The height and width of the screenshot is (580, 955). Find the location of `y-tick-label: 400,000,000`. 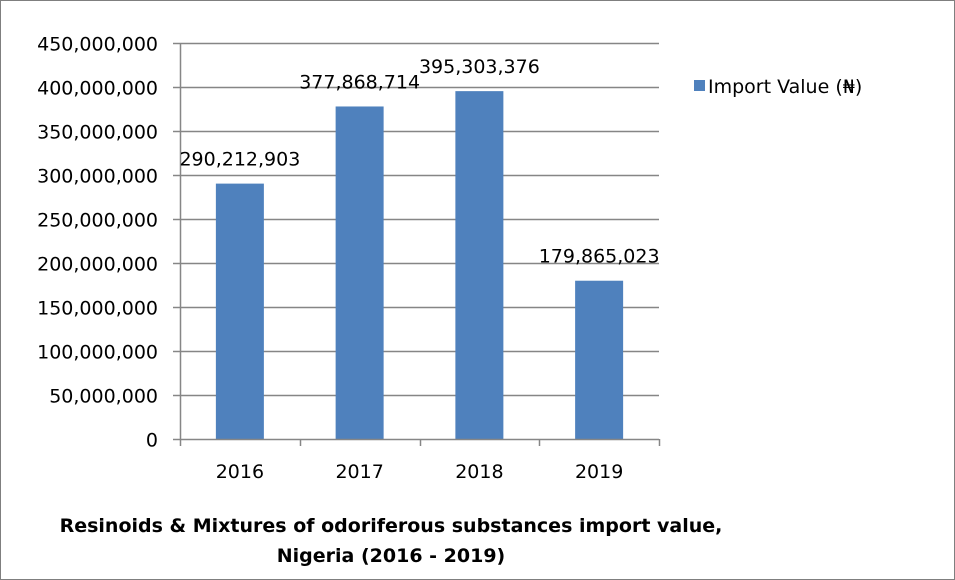

y-tick-label: 400,000,000 is located at coordinates (97, 89).